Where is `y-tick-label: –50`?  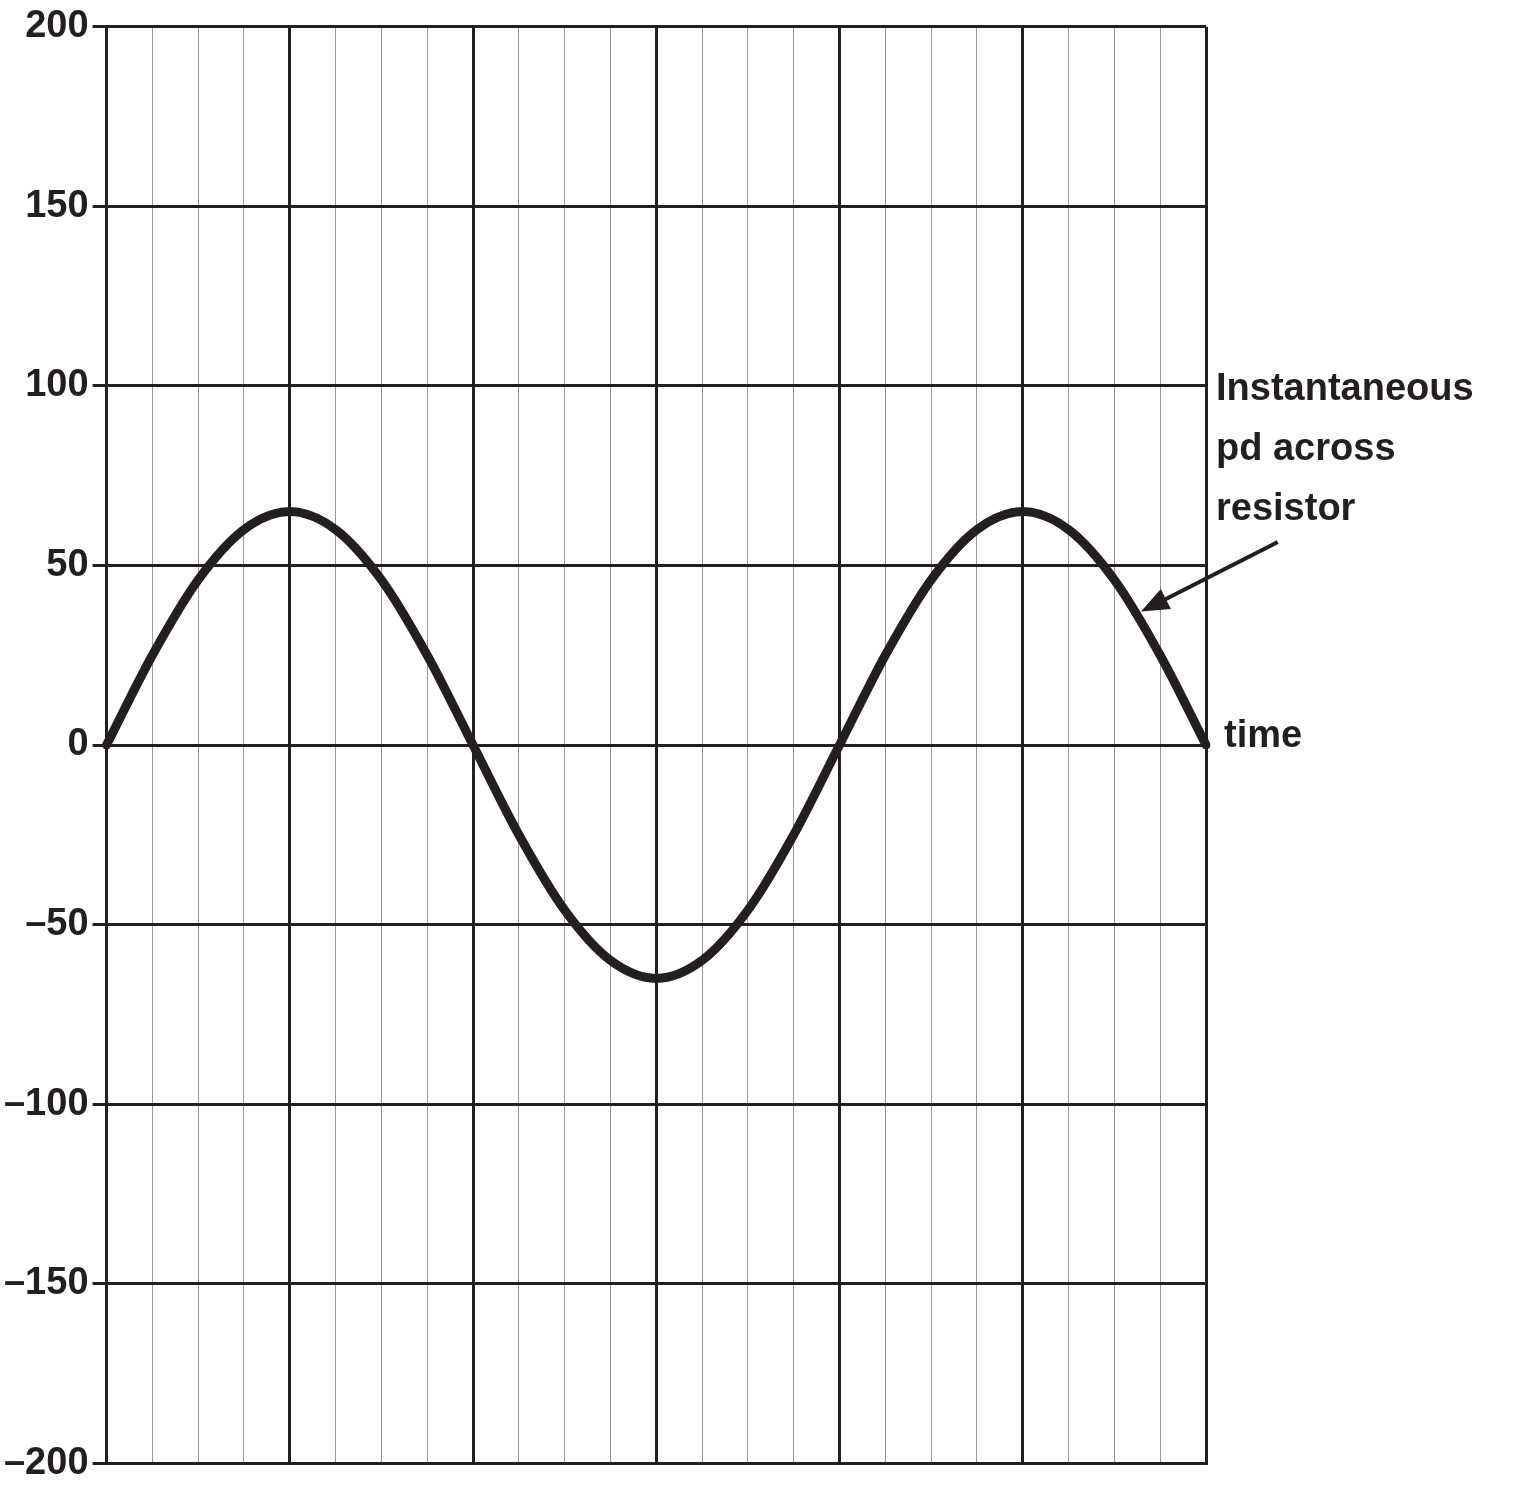
y-tick-label: –50 is located at coordinates (57, 922).